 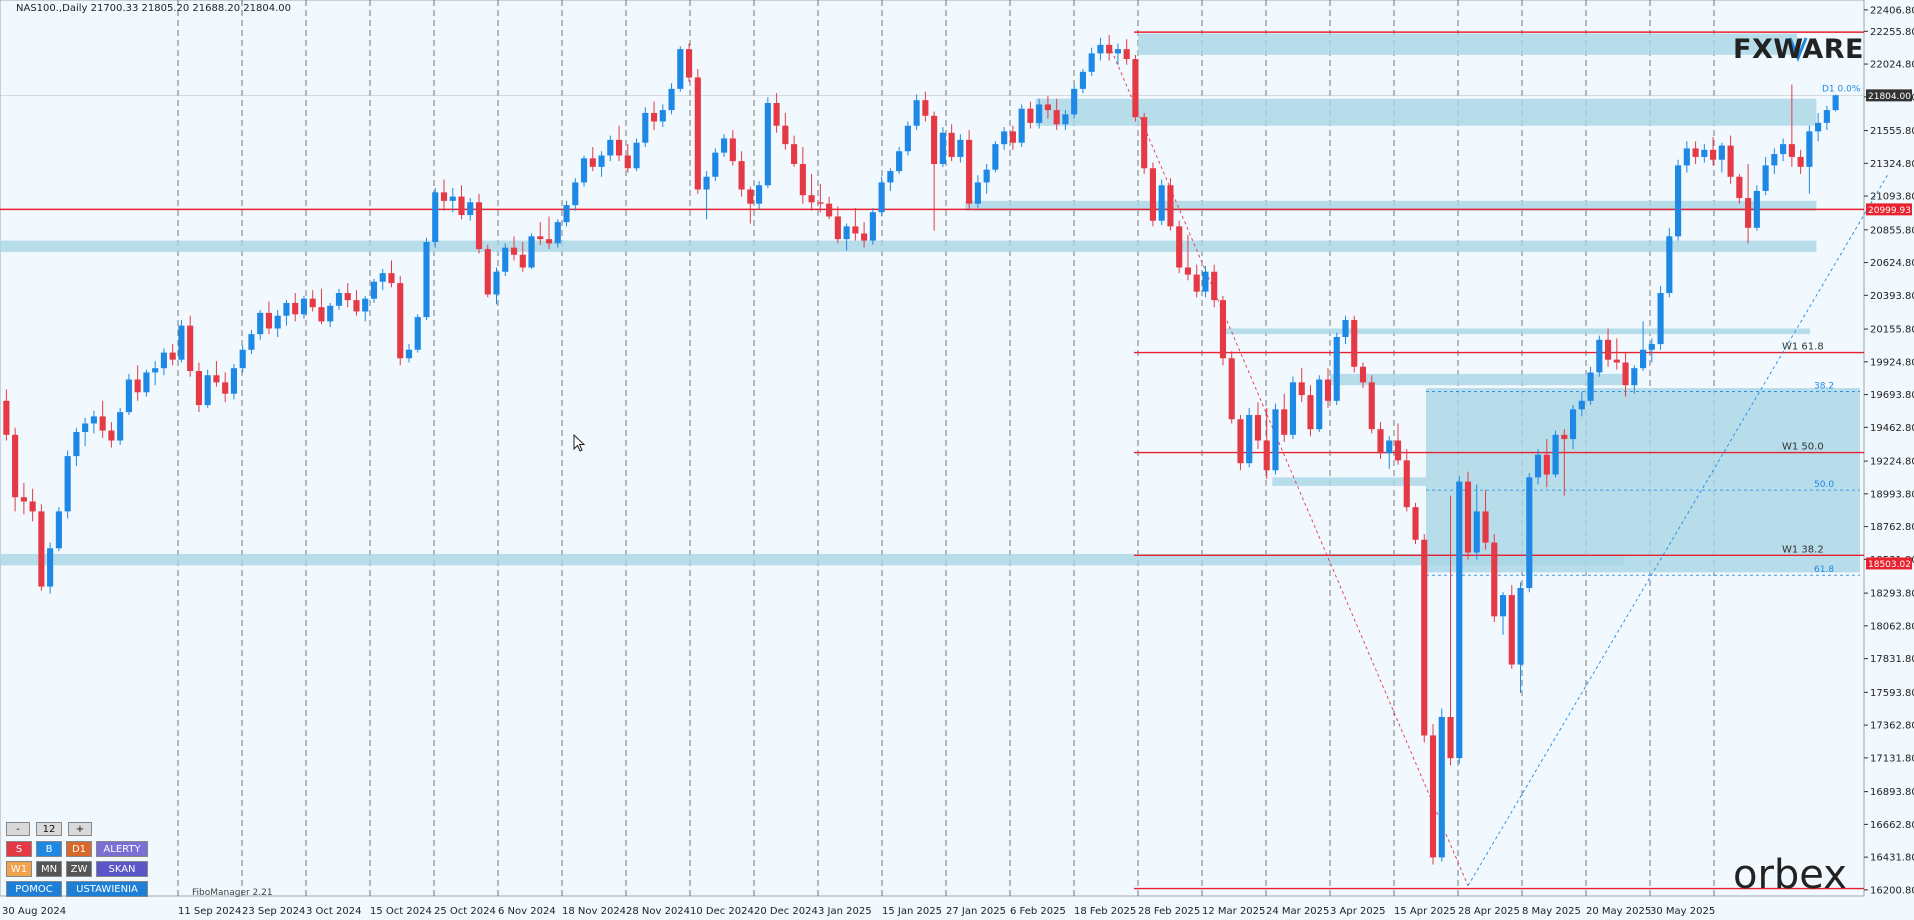 I want to click on d1-button: D1, so click(x=79, y=849).